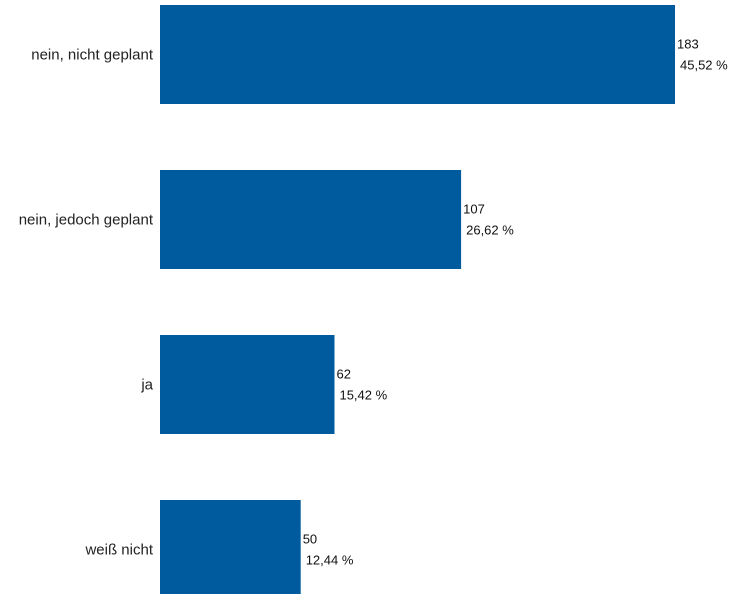 This screenshot has width=746, height=594. I want to click on category-label: ja, so click(146, 385).